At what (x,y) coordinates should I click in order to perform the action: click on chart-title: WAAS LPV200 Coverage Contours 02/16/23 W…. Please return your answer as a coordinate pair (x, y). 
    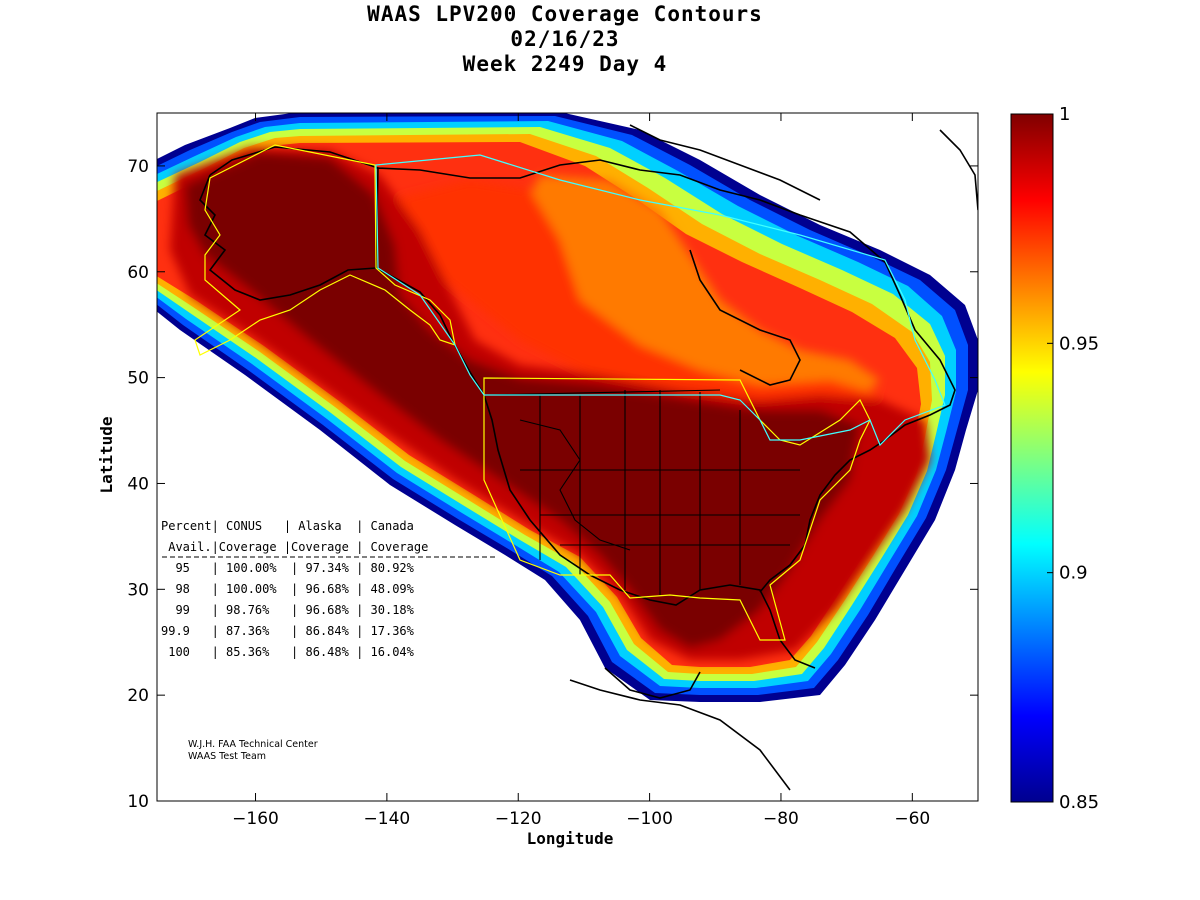
    Looking at the image, I should click on (565, 39).